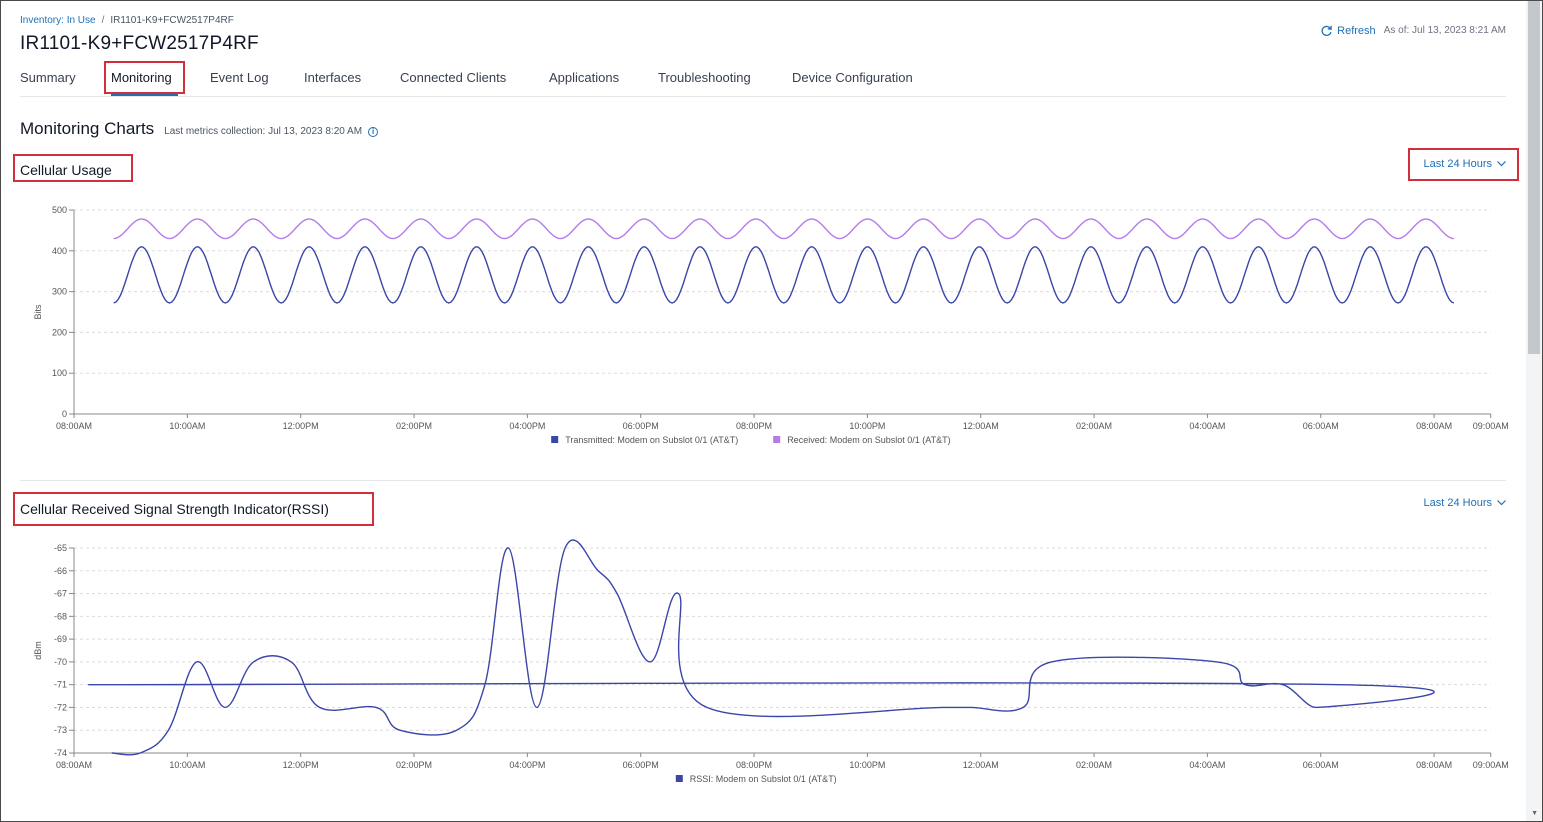 The height and width of the screenshot is (822, 1543). Describe the element at coordinates (60, 662) in the screenshot. I see `y-tick-label: -70` at that location.